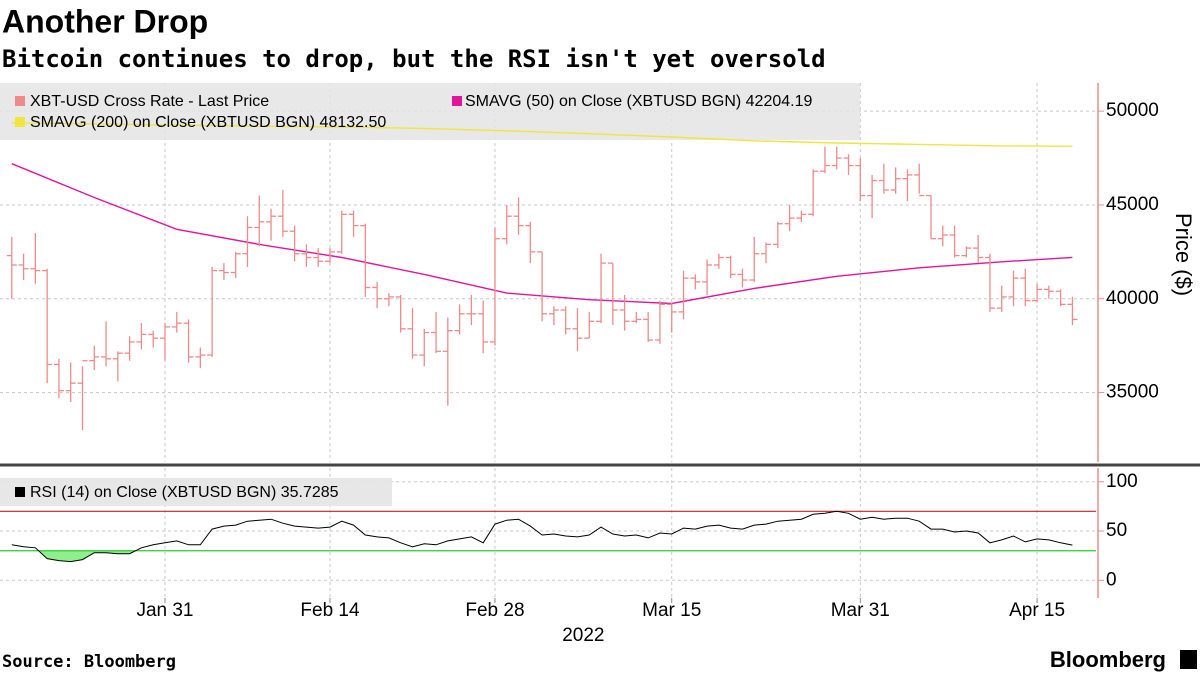  Describe the element at coordinates (89, 662) in the screenshot. I see `source: Source: Bloomberg` at that location.